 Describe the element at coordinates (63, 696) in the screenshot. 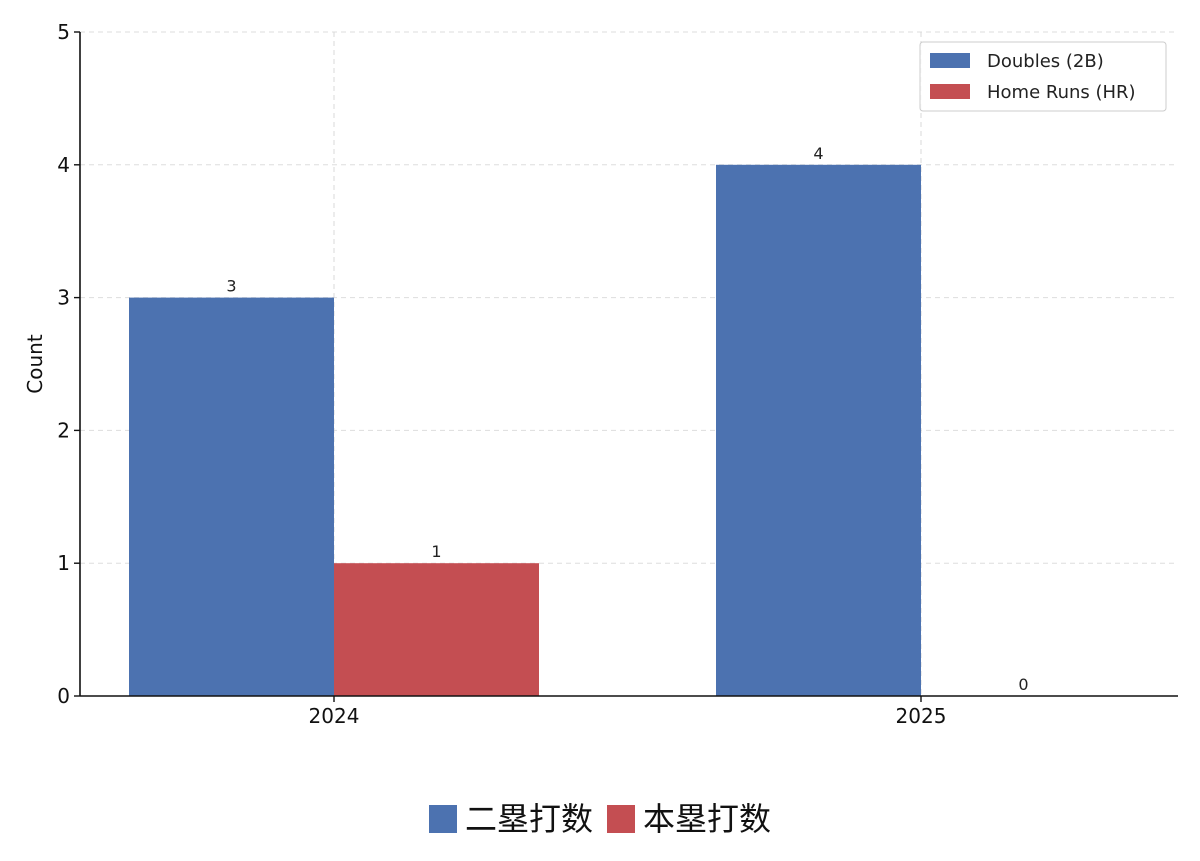

I see `y-tick-label: 0` at that location.